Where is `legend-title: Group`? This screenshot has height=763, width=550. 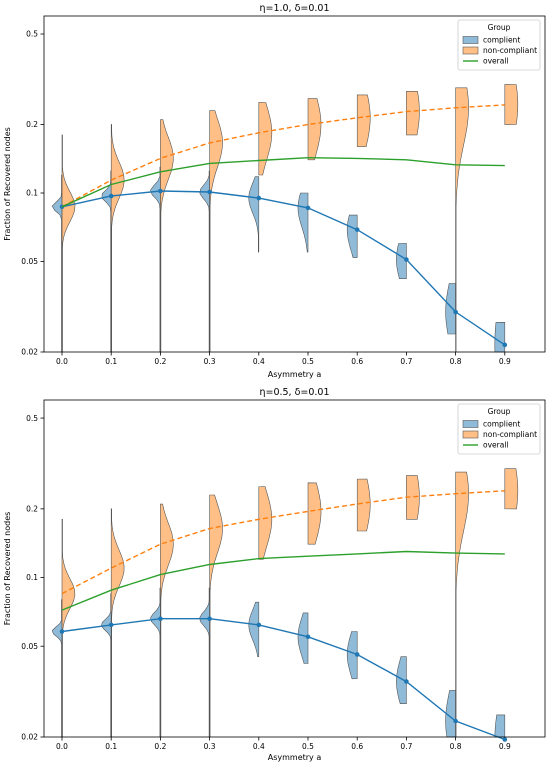 legend-title: Group is located at coordinates (499, 411).